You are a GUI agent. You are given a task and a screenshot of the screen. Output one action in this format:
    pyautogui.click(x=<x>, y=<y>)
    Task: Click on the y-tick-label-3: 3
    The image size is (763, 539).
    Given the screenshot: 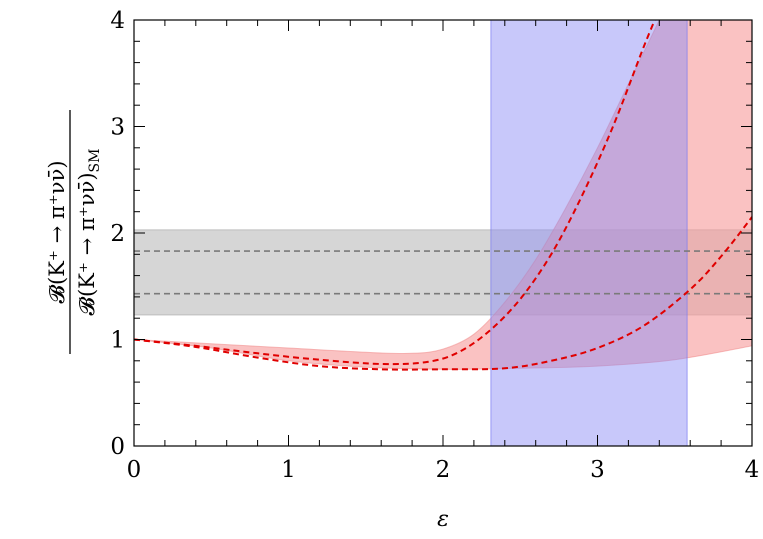 What is the action you would take?
    pyautogui.click(x=117, y=128)
    